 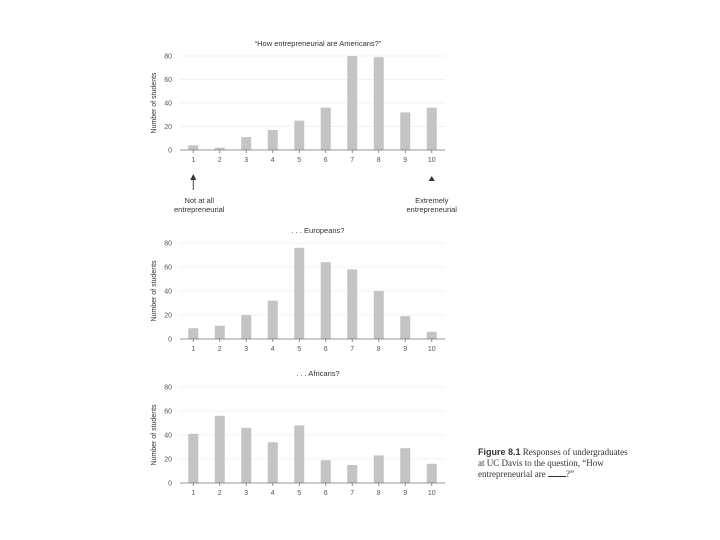 What do you see at coordinates (352, 160) in the screenshot?
I see `chart1-x-tick-label: 7` at bounding box center [352, 160].